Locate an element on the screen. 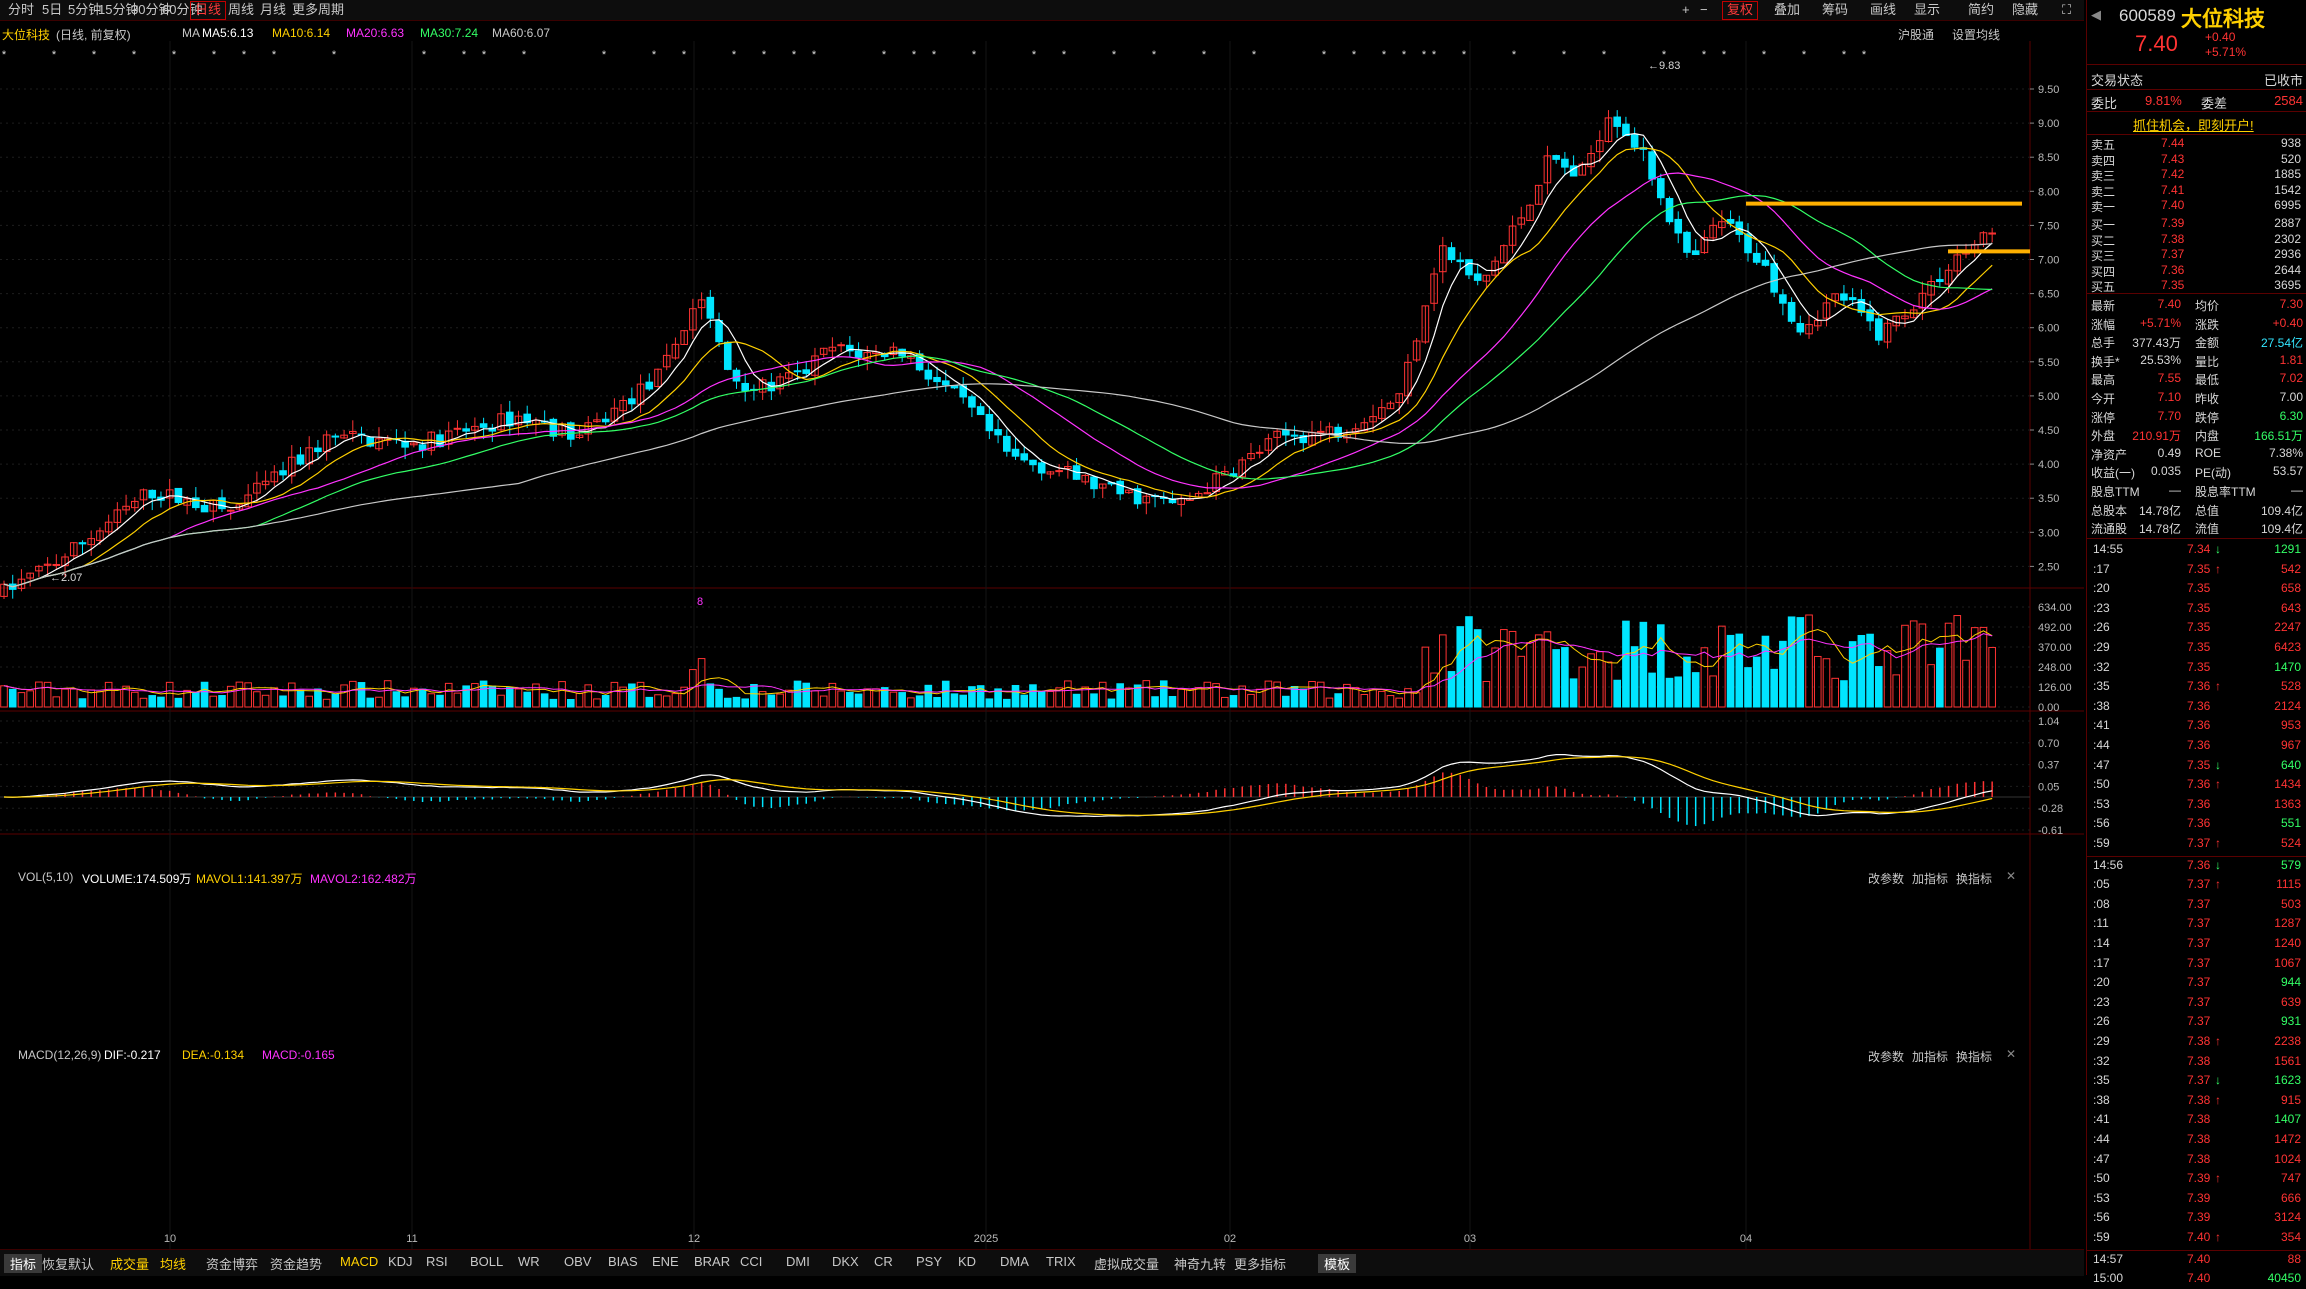  vol-add-indicator: 加指标 is located at coordinates (1930, 879).